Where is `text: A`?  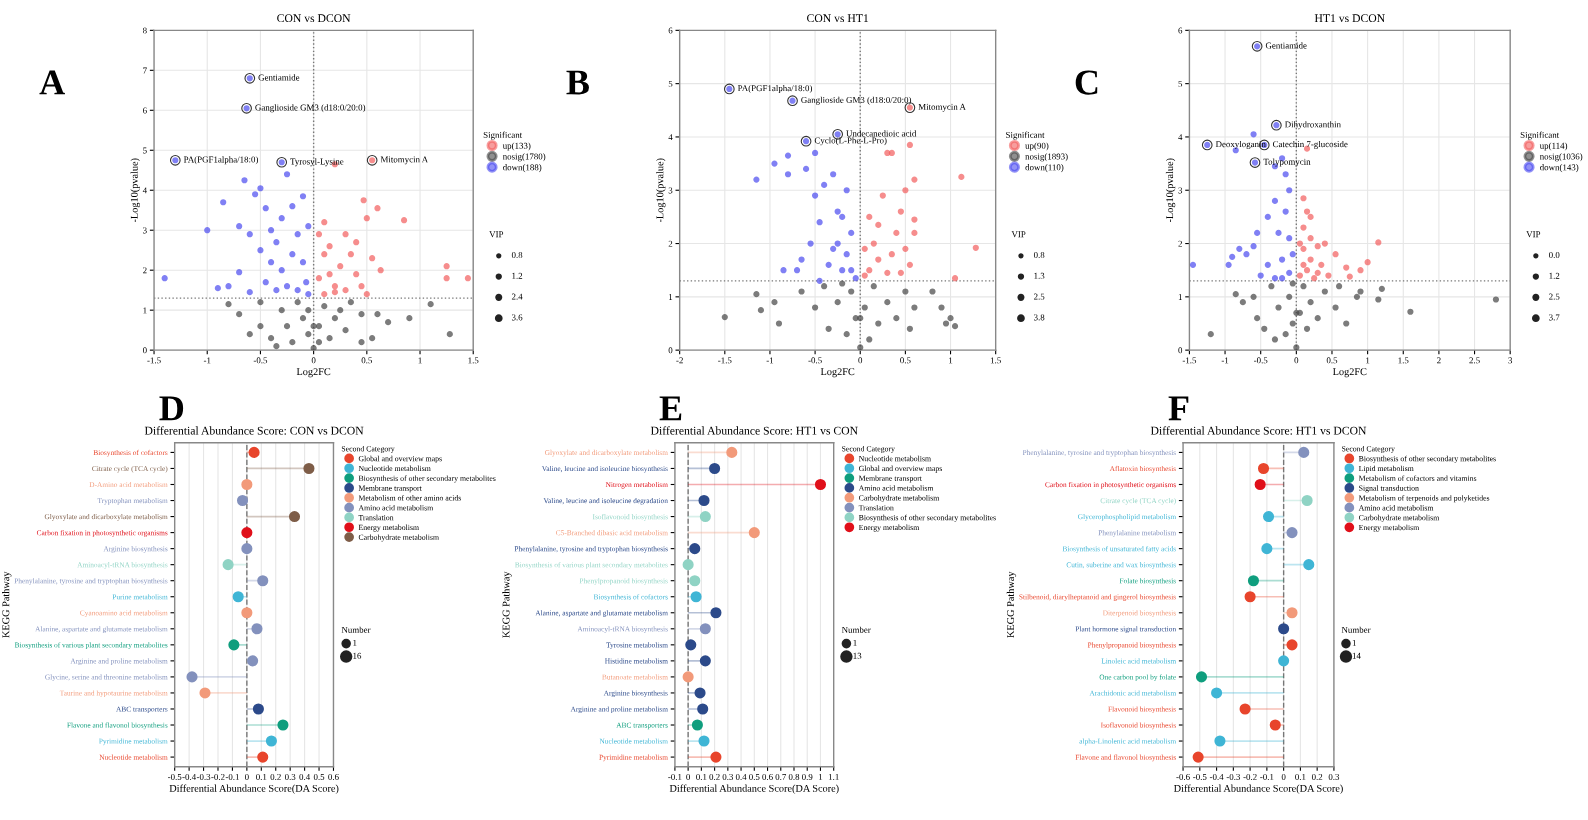 text: A is located at coordinates (52, 82).